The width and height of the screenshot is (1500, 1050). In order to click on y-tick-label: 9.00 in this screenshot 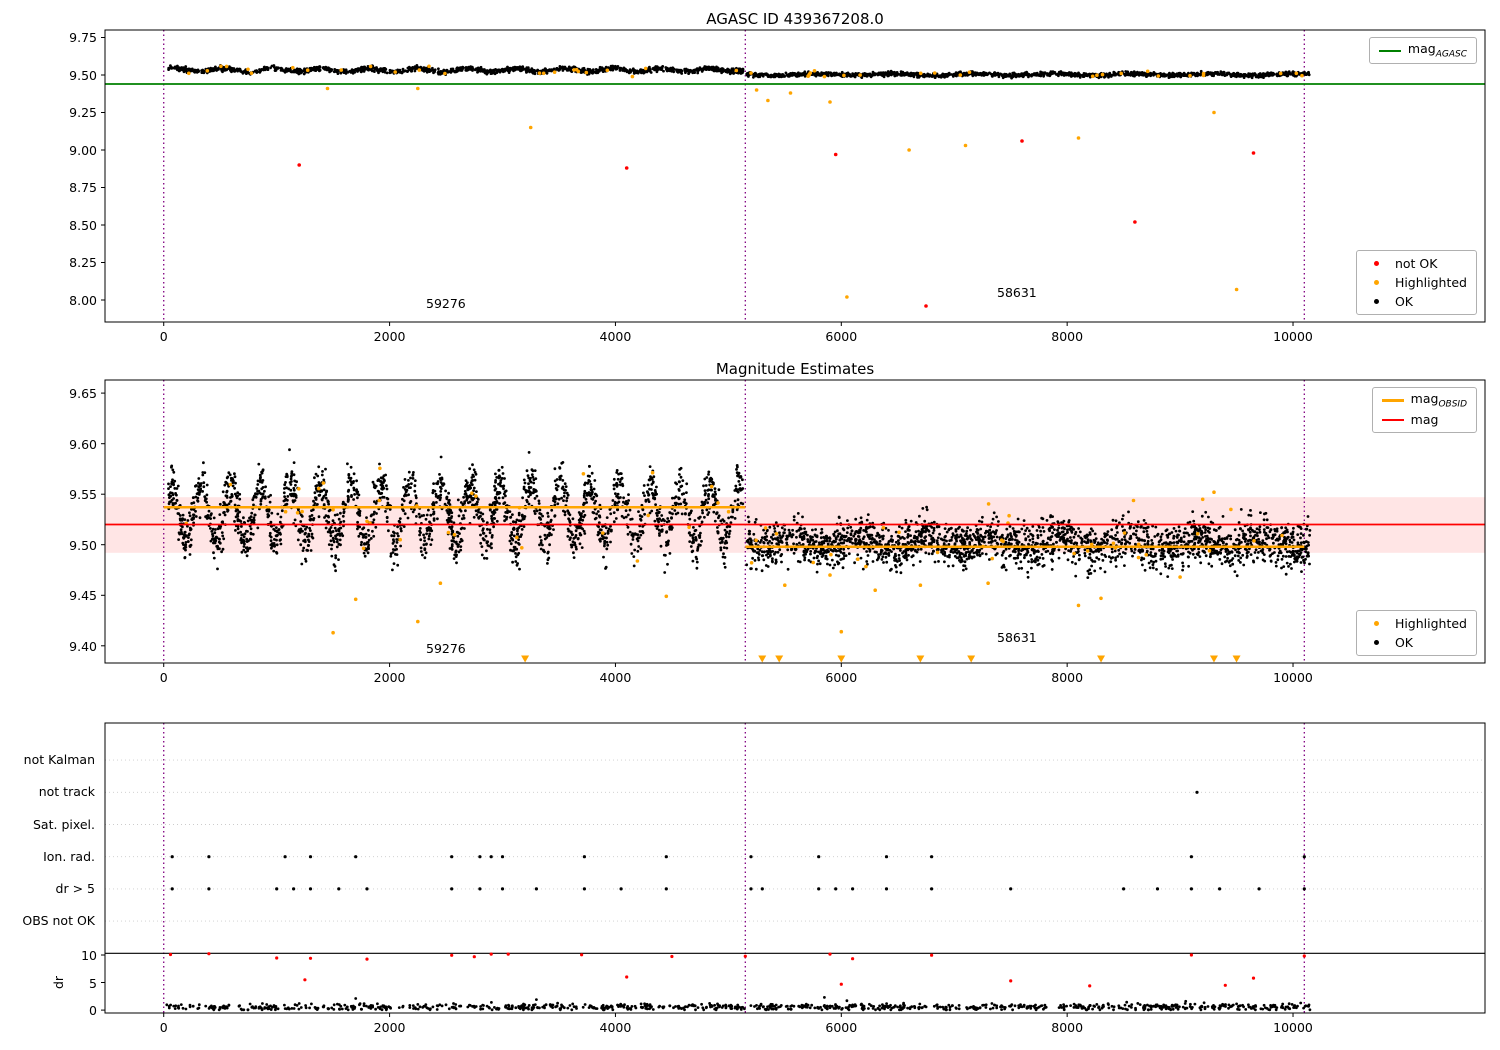, I will do `click(83, 150)`.